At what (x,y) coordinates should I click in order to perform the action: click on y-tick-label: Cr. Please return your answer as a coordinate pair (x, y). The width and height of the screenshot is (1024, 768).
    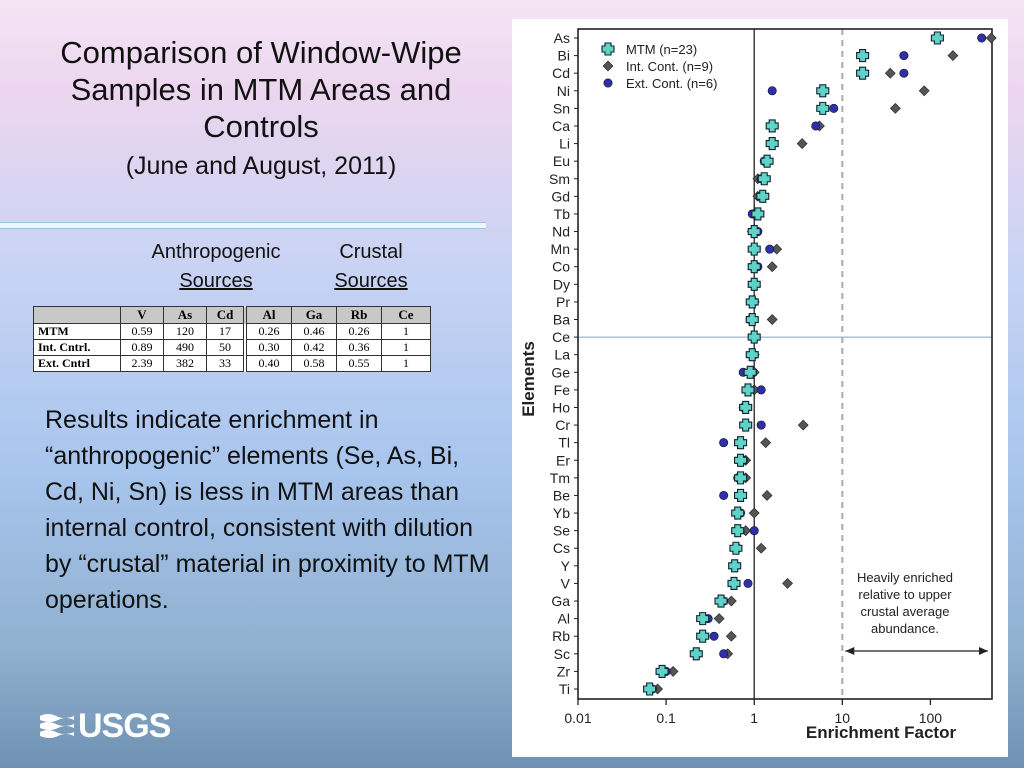
    Looking at the image, I should click on (562, 425).